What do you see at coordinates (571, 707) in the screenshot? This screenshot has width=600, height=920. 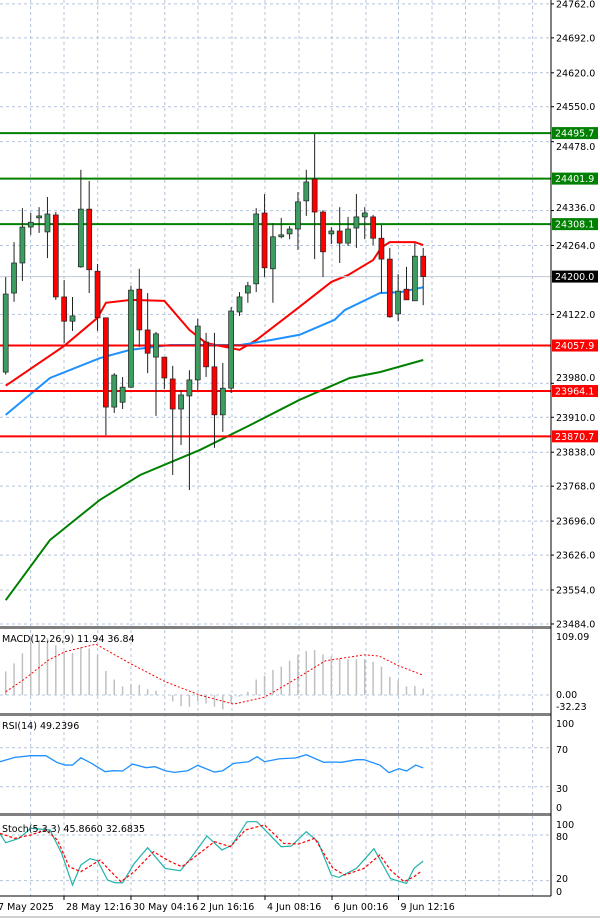 I see `macd-axis-label: -32.23` at bounding box center [571, 707].